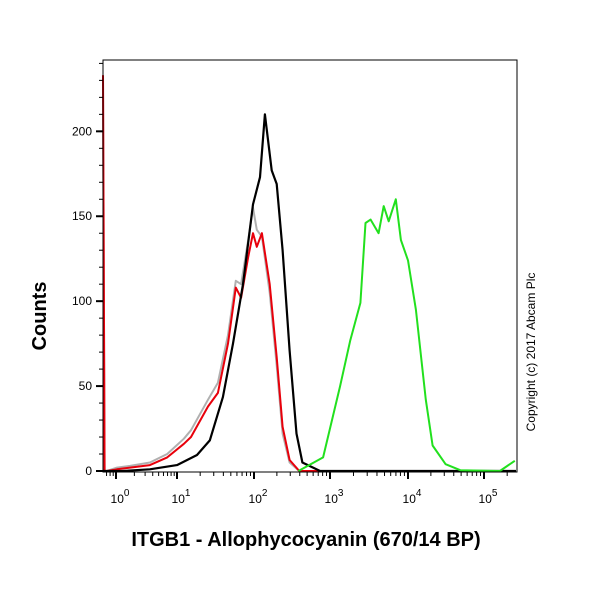 The width and height of the screenshot is (600, 600). What do you see at coordinates (341, 493) in the screenshot?
I see `x-tick-exponent: 3` at bounding box center [341, 493].